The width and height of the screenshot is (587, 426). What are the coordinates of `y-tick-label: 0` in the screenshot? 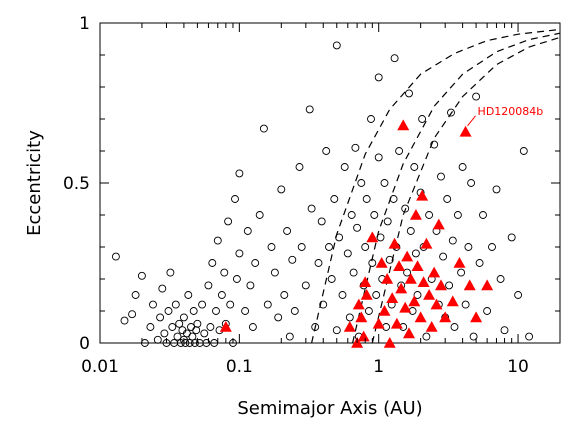 It's located at (84, 344).